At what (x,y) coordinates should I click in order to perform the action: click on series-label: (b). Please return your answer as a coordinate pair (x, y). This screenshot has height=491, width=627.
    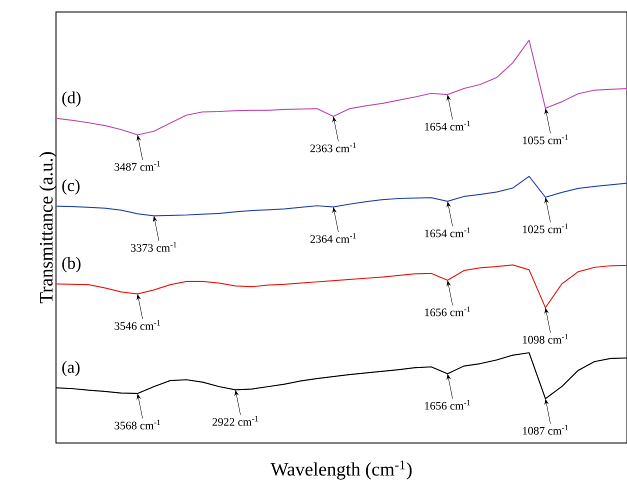
    Looking at the image, I should click on (71, 264).